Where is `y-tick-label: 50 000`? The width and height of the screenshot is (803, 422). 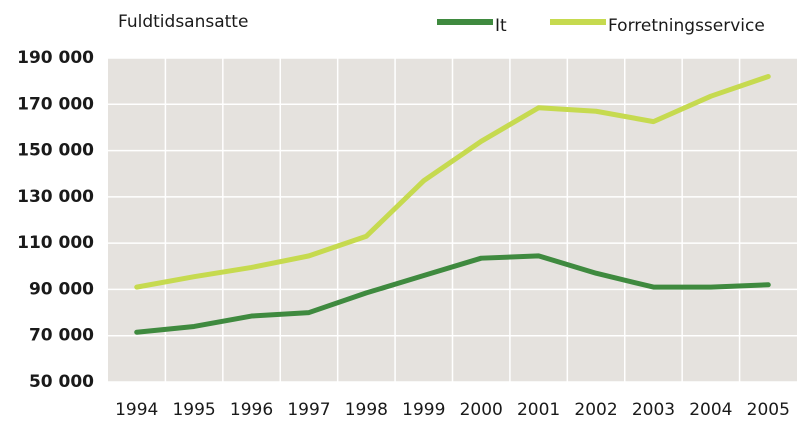
y-tick-label: 50 000 is located at coordinates (61, 382).